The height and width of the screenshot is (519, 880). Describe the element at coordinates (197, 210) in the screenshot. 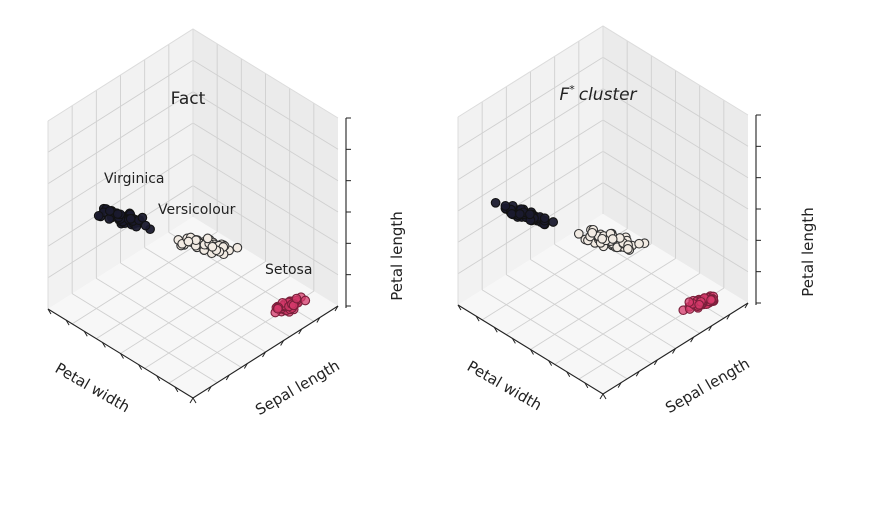

I see `annotation-versicolour: Versicolour` at that location.